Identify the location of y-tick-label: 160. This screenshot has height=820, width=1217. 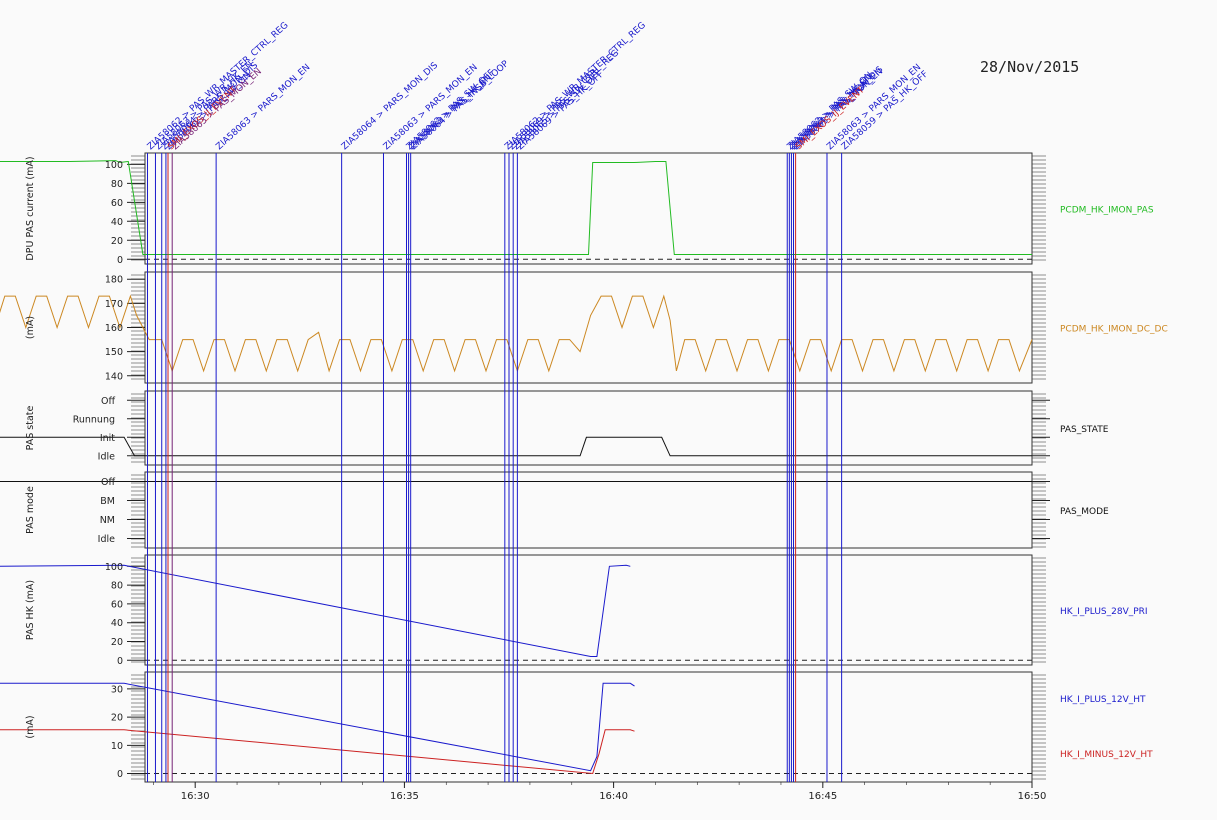
(114, 328).